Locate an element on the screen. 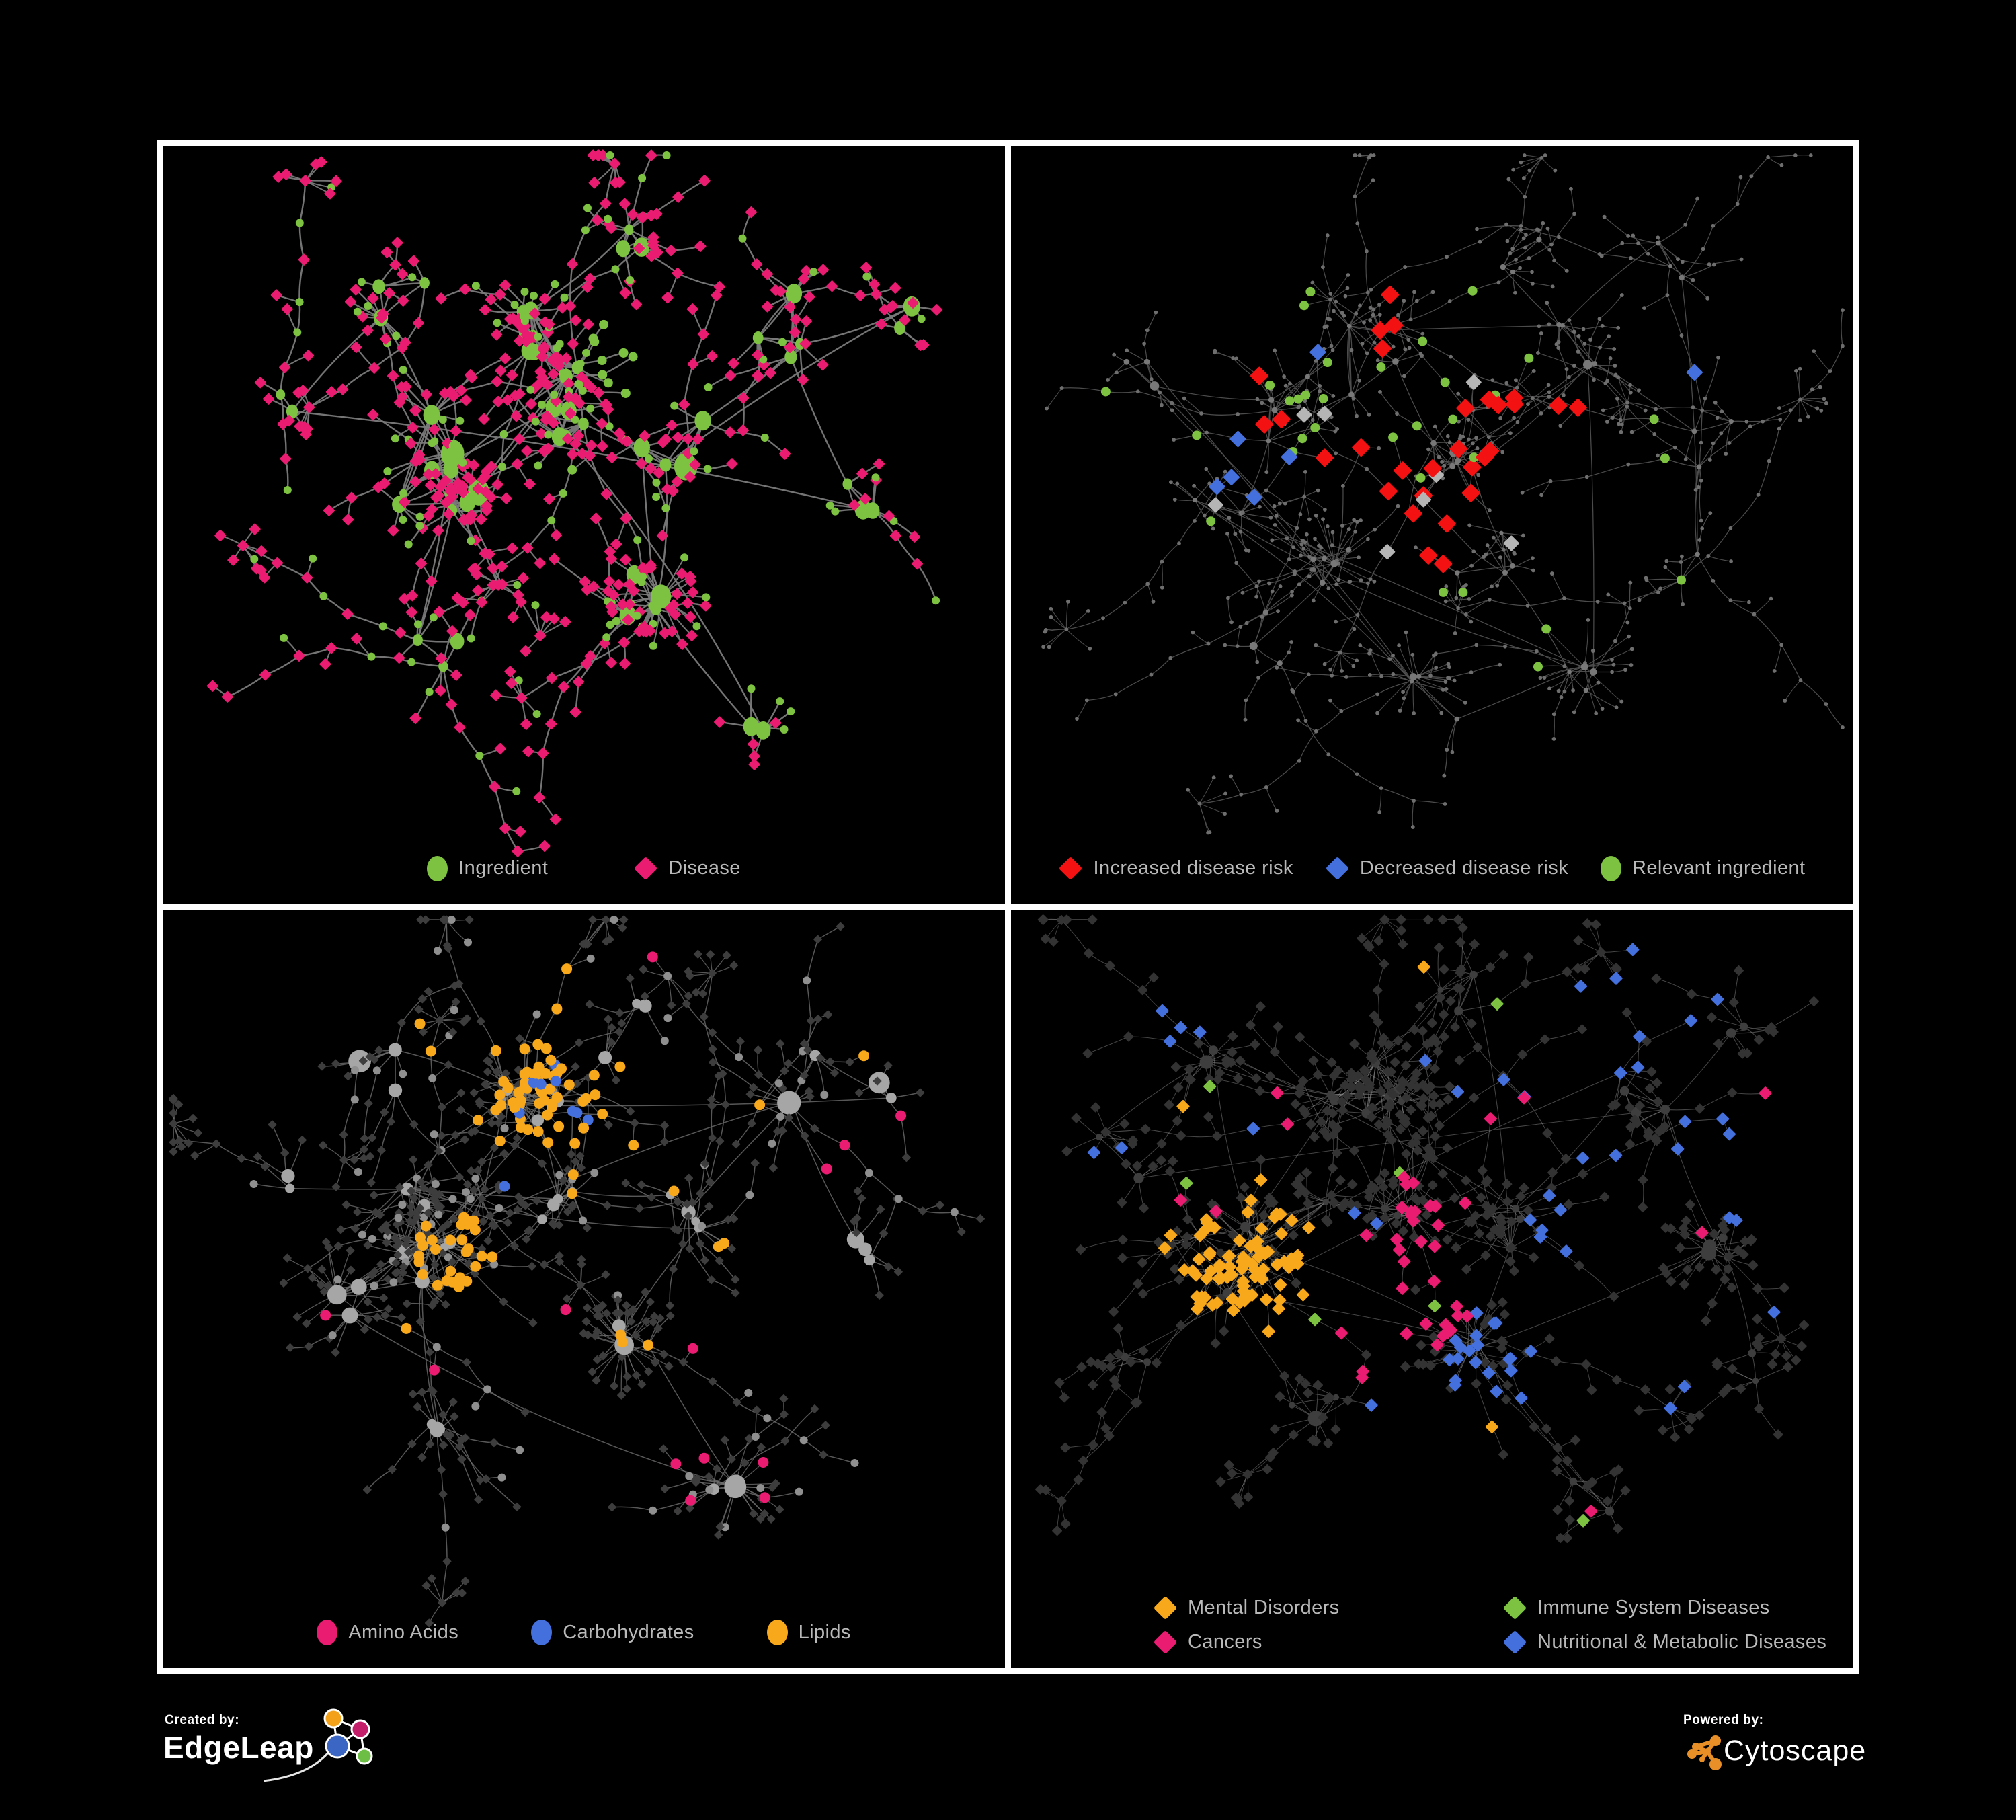 The width and height of the screenshot is (2016, 1820). legend-item: Decreased disease risk is located at coordinates (1447, 868).